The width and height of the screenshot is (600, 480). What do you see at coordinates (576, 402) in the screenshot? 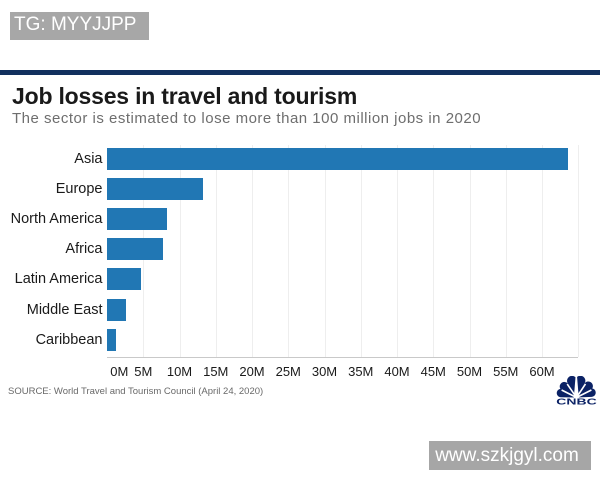
I see `svg-text: CNBC` at bounding box center [576, 402].